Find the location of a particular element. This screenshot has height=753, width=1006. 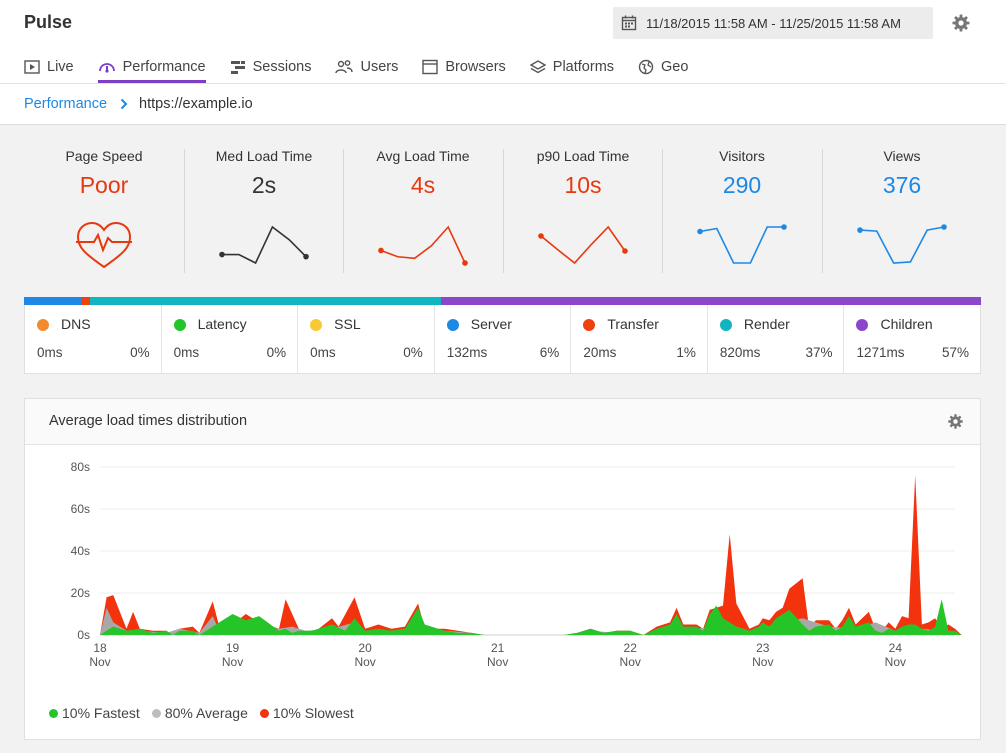

tab-label: Live is located at coordinates (60, 66).